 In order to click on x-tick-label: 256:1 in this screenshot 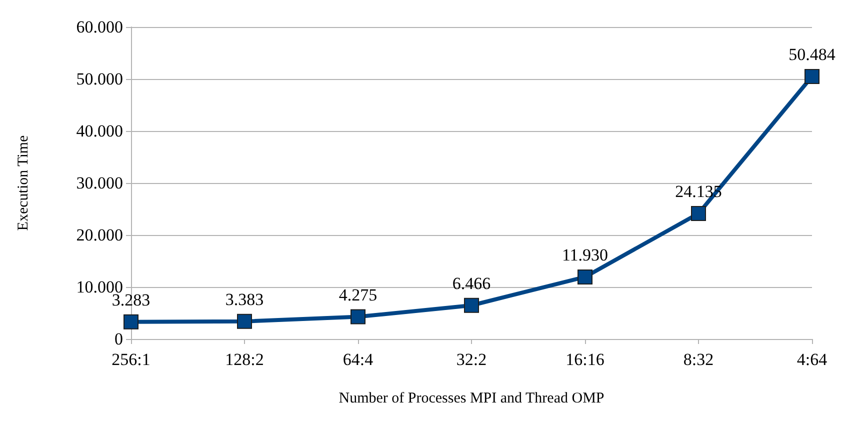, I will do `click(131, 359)`.